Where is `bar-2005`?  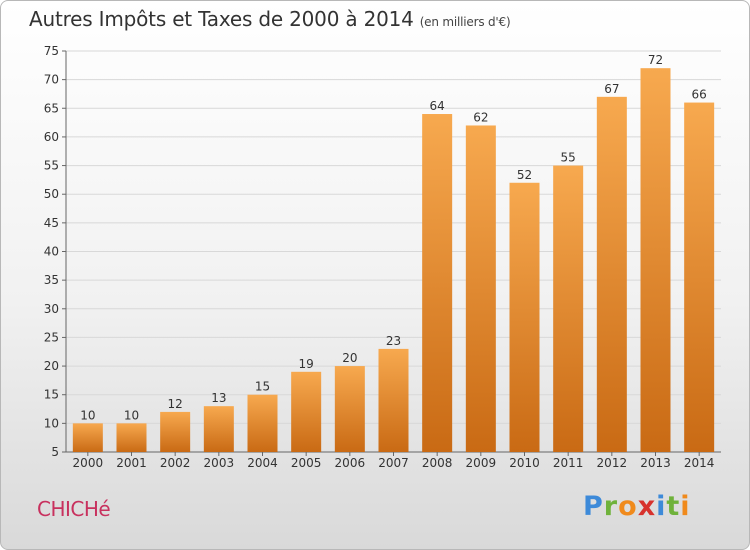
bar-2005 is located at coordinates (306, 411).